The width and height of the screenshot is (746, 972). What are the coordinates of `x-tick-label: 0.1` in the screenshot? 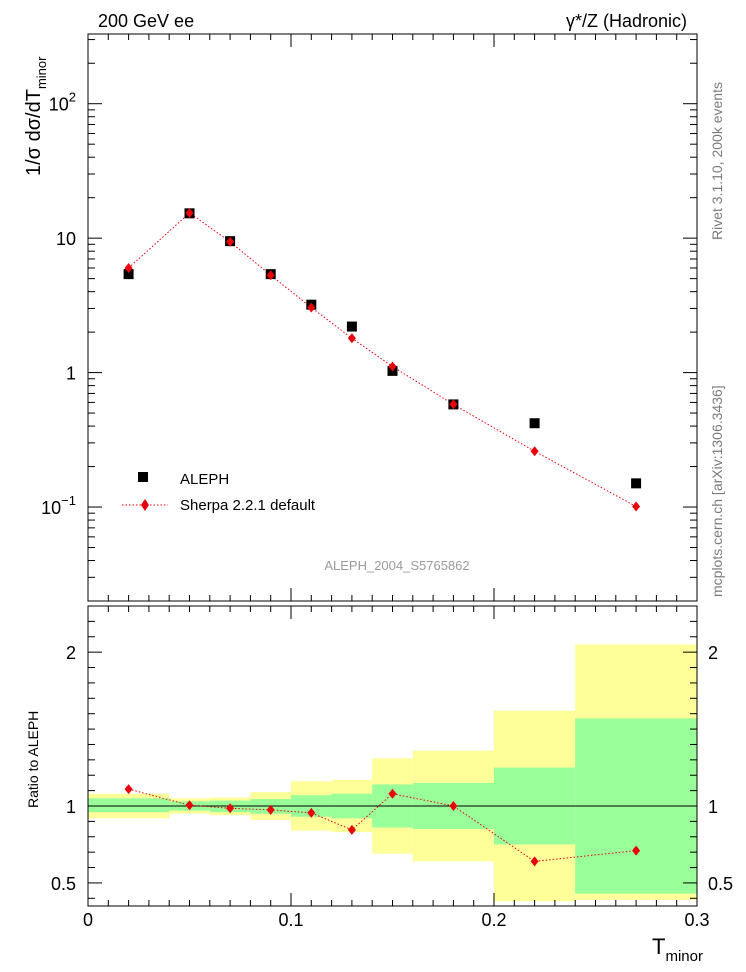 It's located at (290, 920).